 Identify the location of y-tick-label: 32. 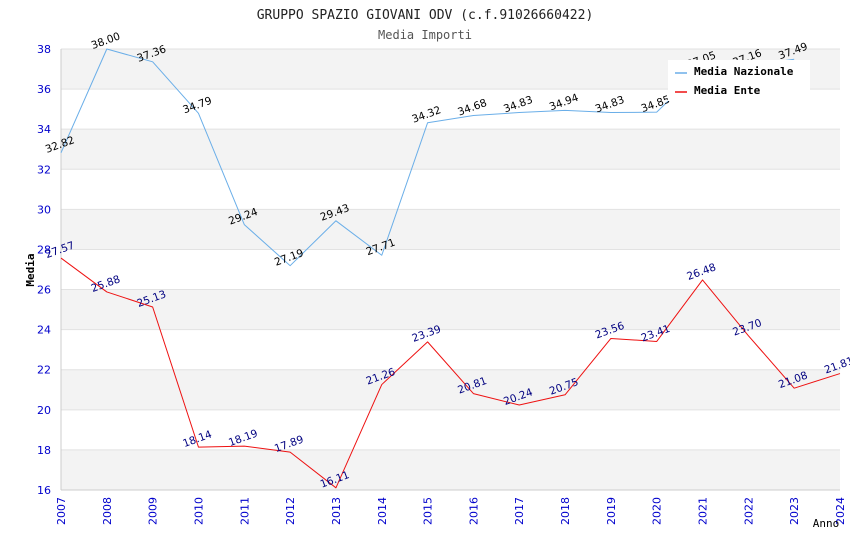
(44, 169).